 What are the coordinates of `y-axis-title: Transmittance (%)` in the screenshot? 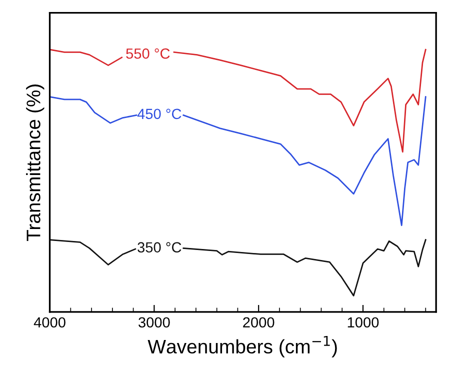 It's located at (35, 163).